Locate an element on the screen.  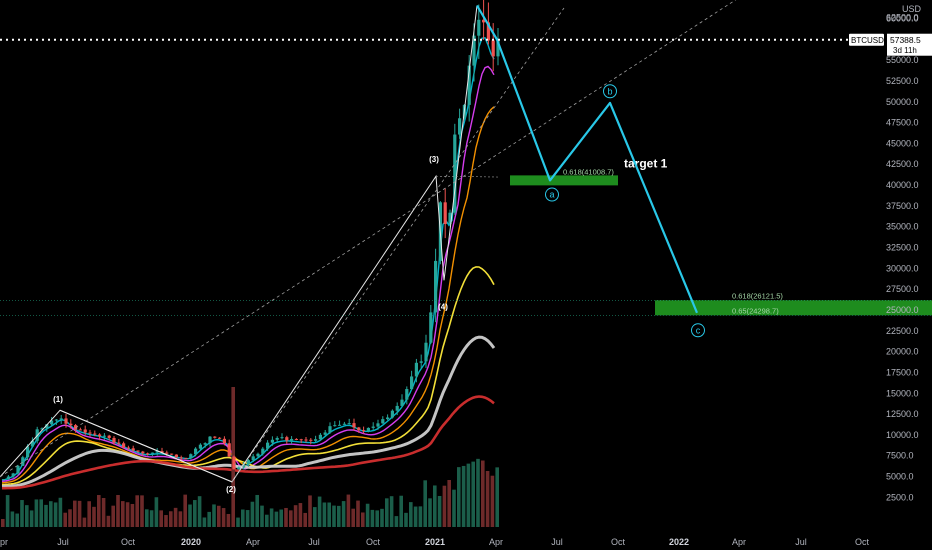
wave-leg is located at coordinates (146, 446).